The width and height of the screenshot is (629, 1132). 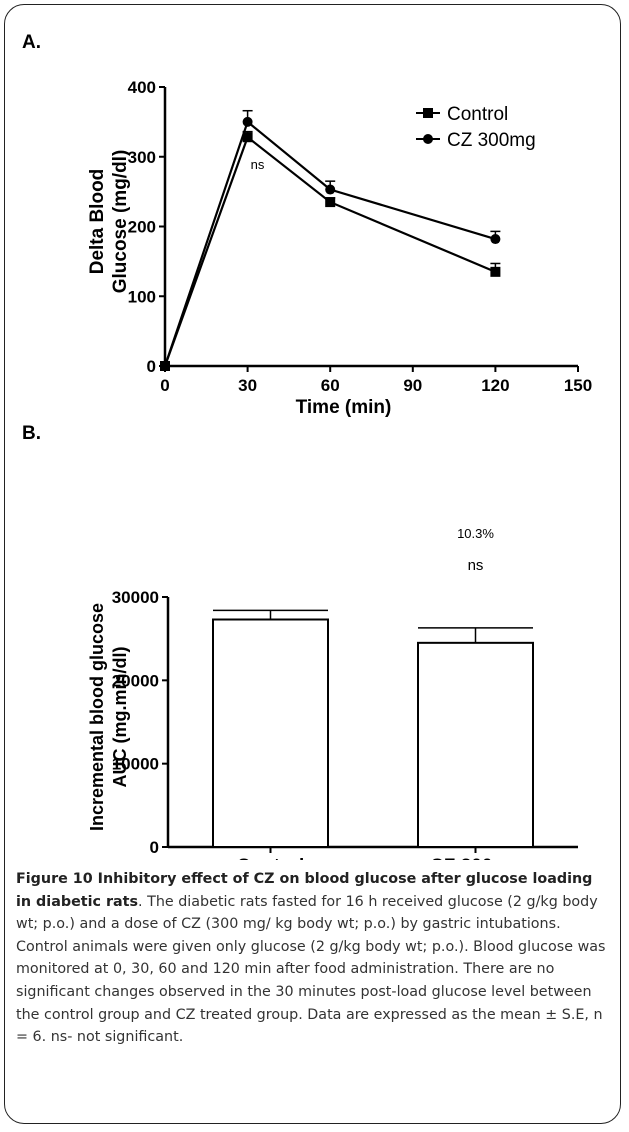 I want to click on y-tick-label: 10000, so click(x=135, y=764).